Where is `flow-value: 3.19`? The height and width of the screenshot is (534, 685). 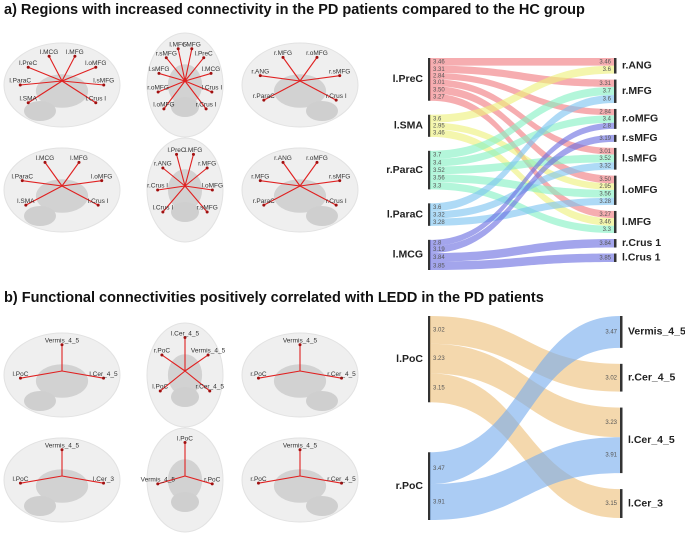 flow-value: 3.19 is located at coordinates (605, 139).